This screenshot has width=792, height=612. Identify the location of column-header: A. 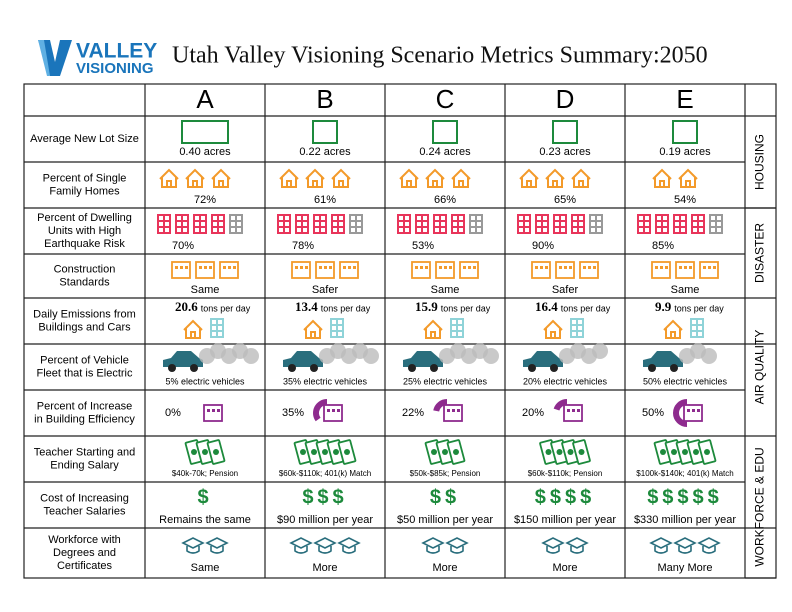
(205, 99).